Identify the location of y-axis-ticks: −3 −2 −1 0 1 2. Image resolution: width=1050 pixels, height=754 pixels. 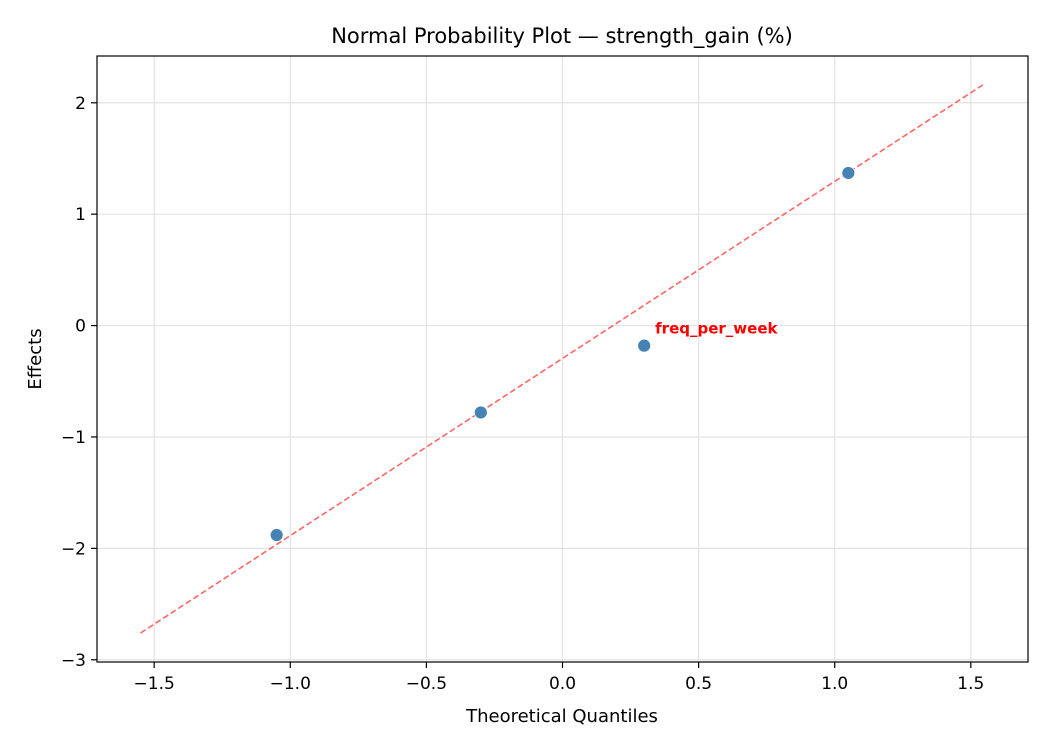
(79, 382).